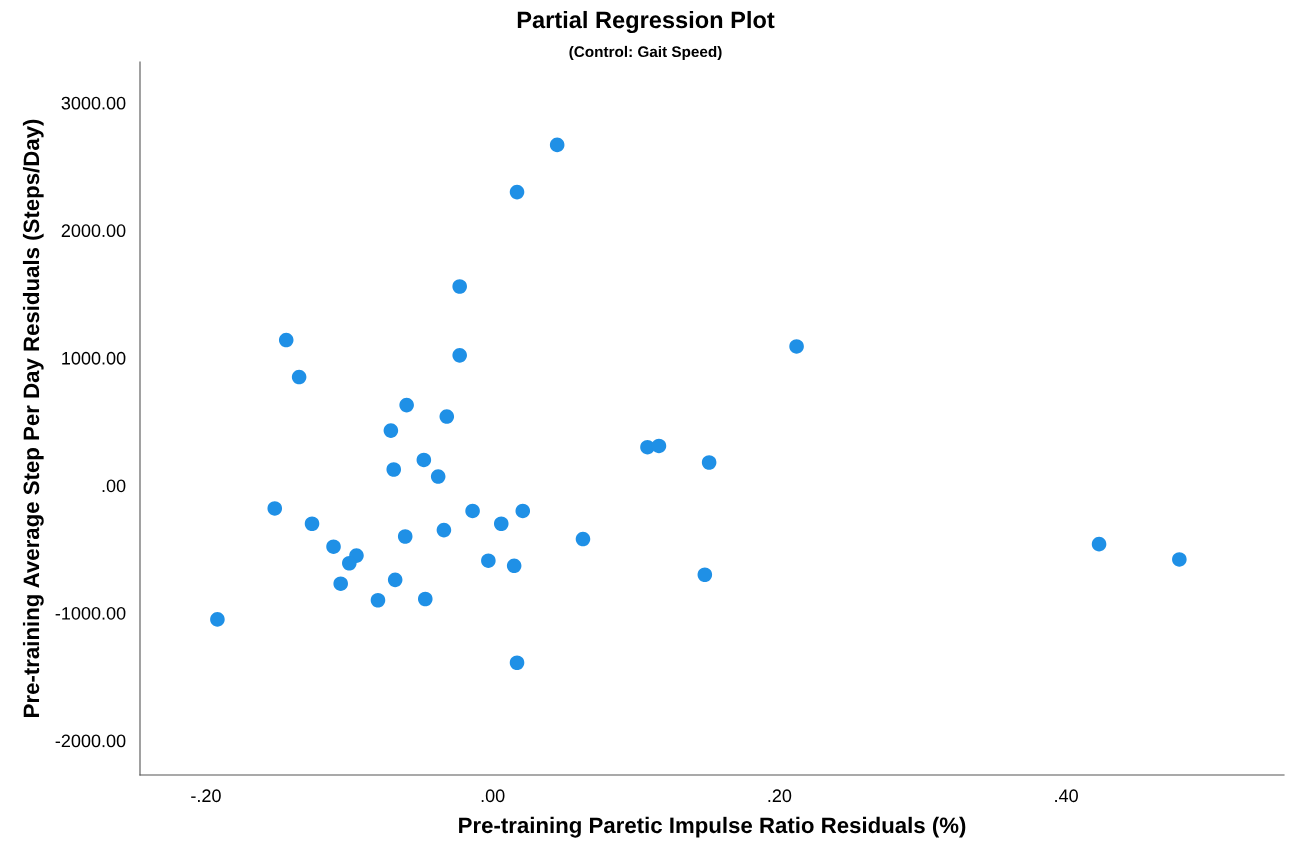  I want to click on chart-title: Partial Regression Plot, so click(646, 22).